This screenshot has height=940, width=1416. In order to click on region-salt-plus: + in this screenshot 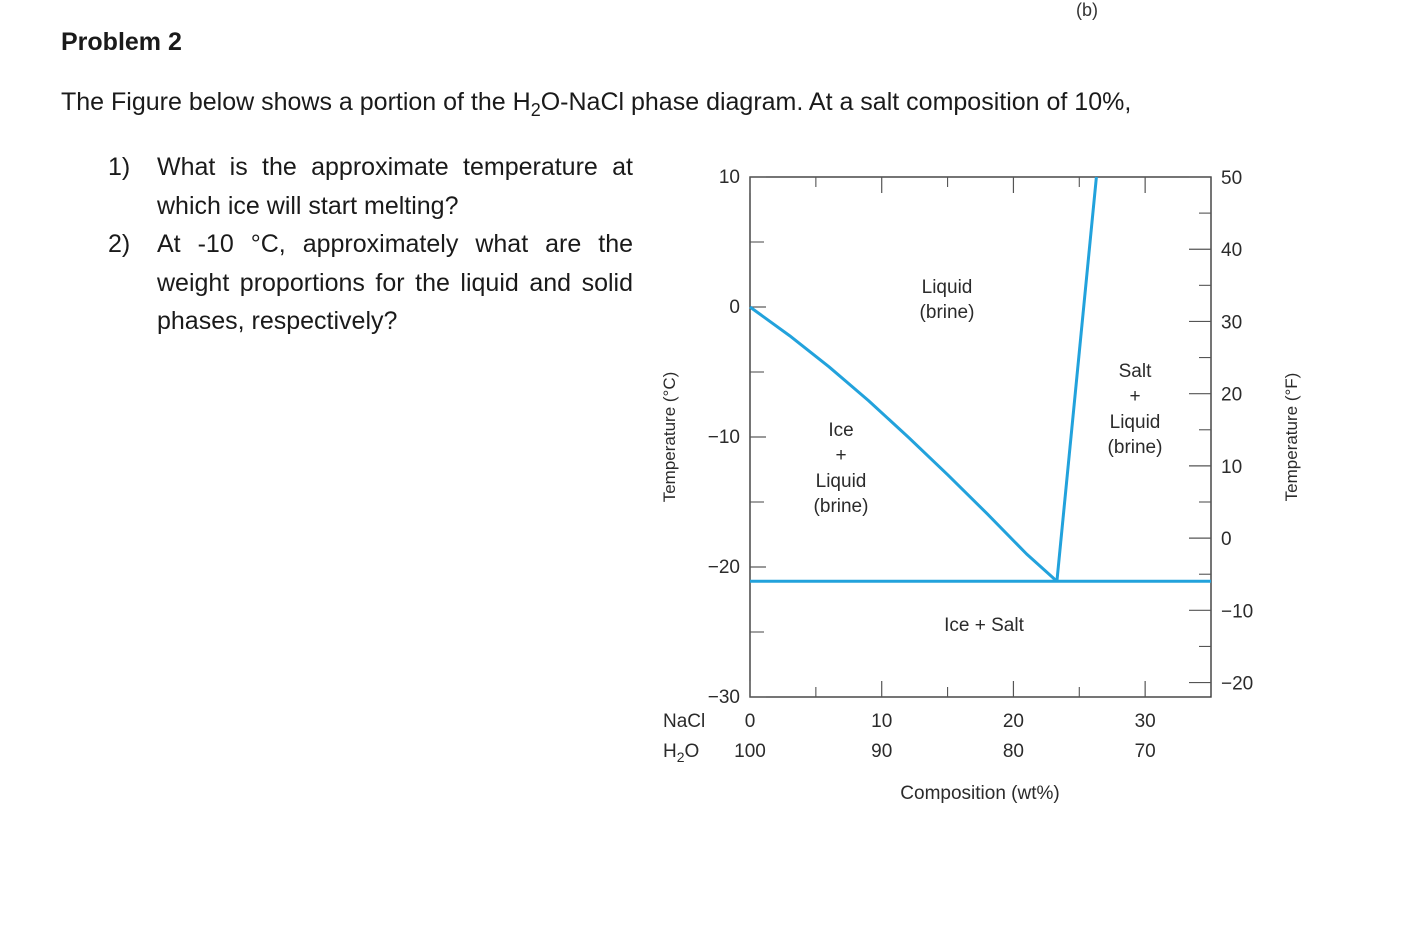, I will do `click(1134, 396)`.